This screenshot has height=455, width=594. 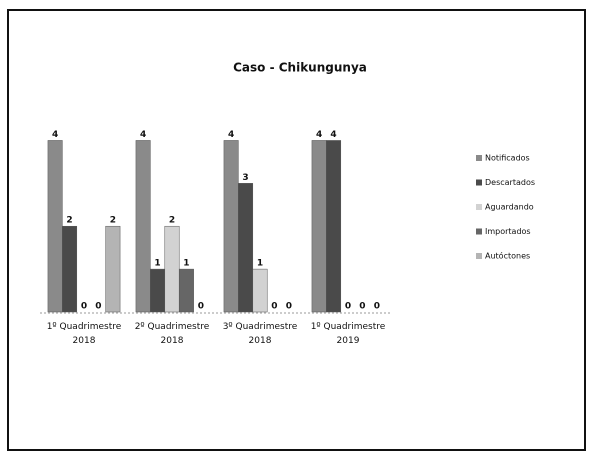 I want to click on chart-title: Caso - Chikungunya, so click(x=300, y=68).